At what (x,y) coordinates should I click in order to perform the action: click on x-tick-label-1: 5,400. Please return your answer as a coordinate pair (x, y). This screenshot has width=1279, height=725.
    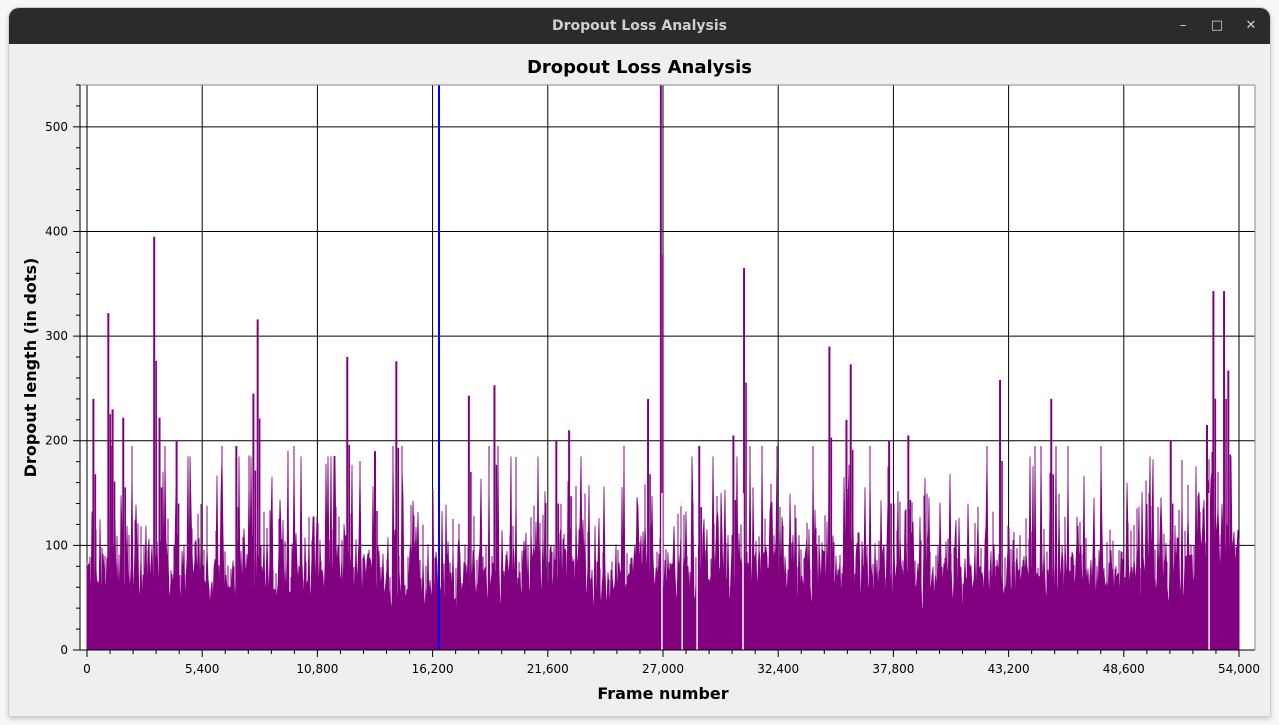
    Looking at the image, I should click on (202, 669).